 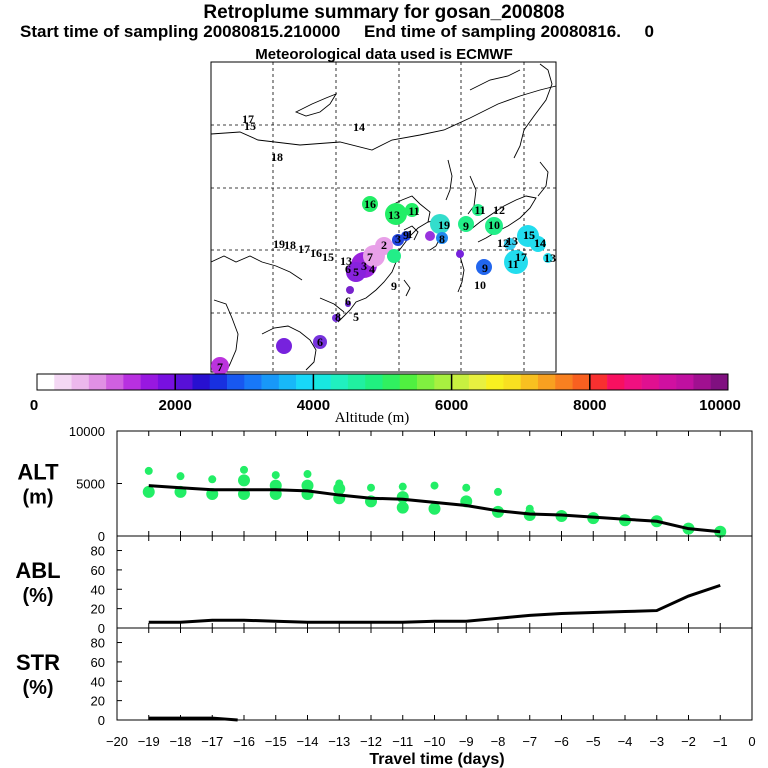 What do you see at coordinates (402, 741) in the screenshot?
I see `x-tick-label: −11` at bounding box center [402, 741].